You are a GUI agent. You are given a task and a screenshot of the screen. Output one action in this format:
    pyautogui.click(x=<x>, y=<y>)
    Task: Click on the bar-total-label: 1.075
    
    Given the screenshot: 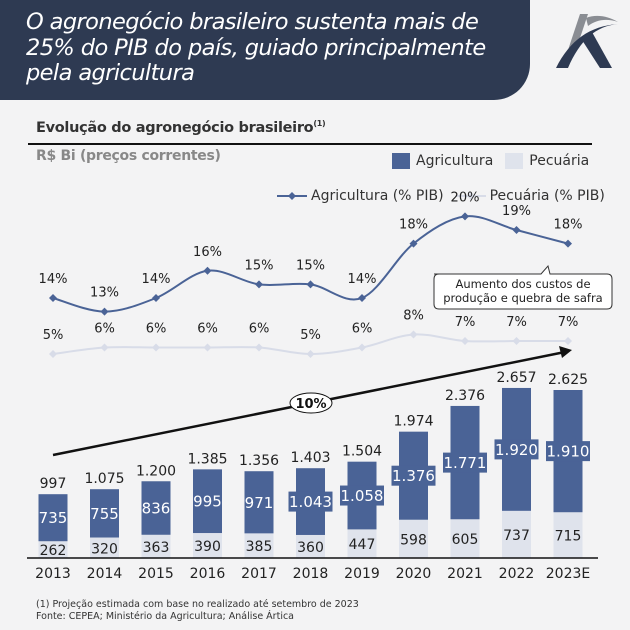 What is the action you would take?
    pyautogui.click(x=104, y=479)
    